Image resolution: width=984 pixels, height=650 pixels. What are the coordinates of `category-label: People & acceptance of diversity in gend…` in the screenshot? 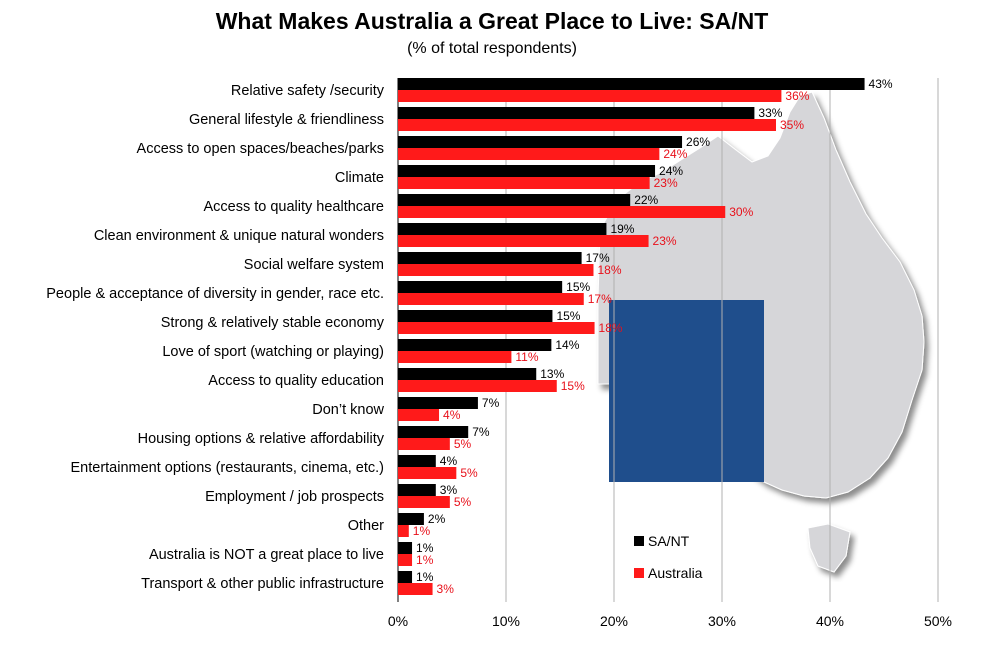 It's located at (215, 294).